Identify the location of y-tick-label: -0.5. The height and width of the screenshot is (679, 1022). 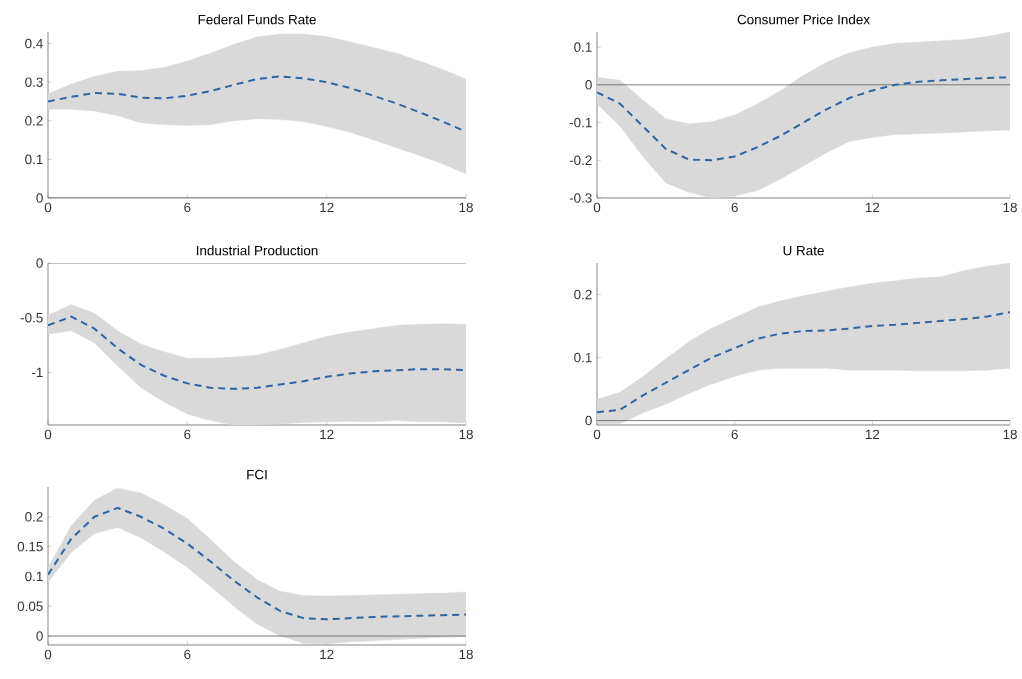
(31, 317).